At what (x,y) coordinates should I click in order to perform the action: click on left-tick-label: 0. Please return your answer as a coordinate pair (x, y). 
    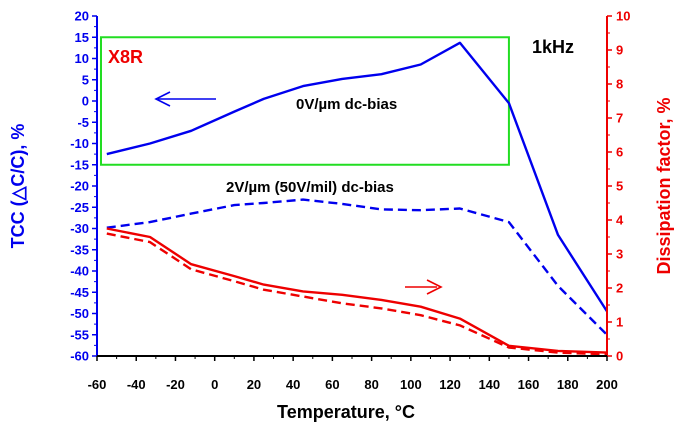
    Looking at the image, I should click on (85, 101).